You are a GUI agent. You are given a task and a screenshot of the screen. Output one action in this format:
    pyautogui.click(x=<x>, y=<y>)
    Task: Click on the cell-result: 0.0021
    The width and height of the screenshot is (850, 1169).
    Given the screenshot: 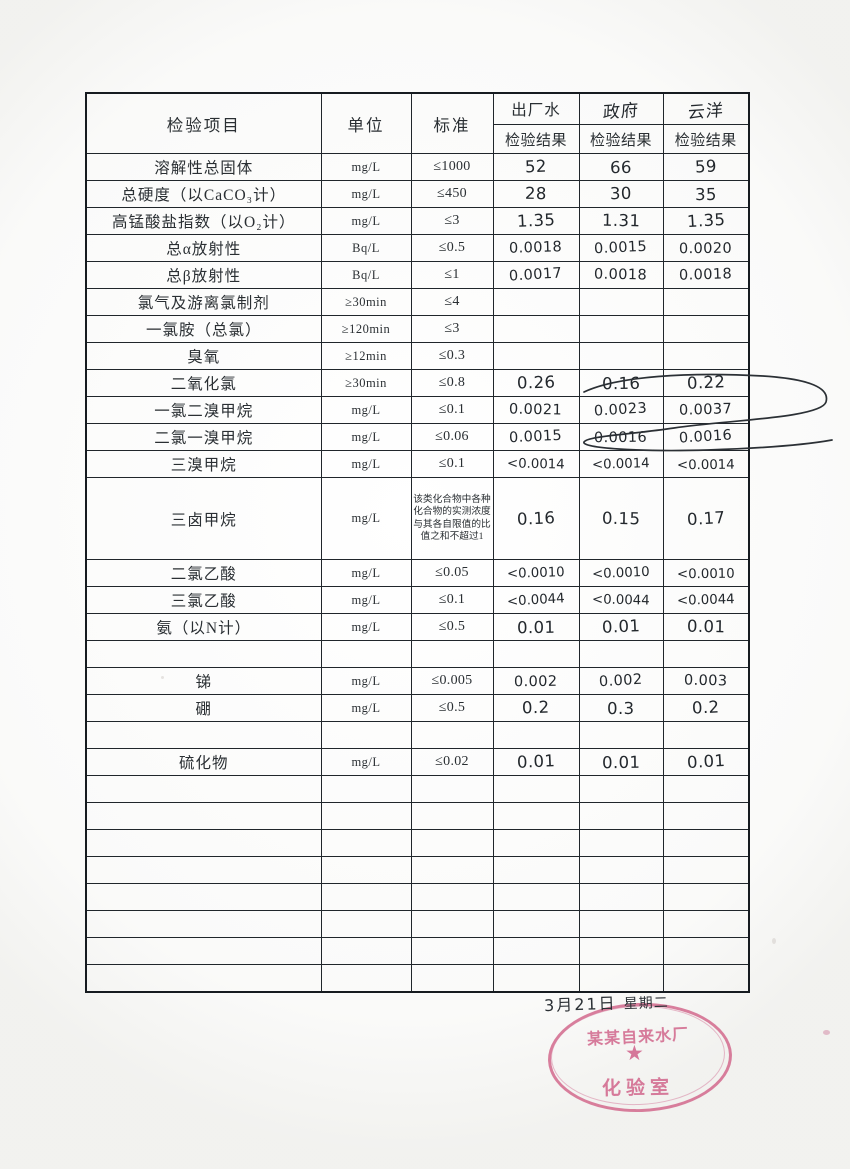 What is the action you would take?
    pyautogui.click(x=536, y=410)
    